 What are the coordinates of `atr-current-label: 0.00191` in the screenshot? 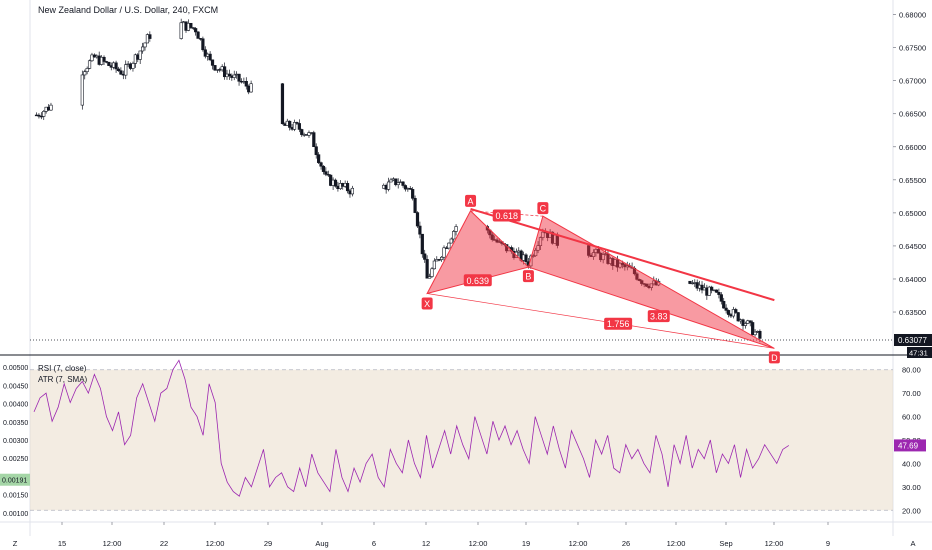 It's located at (14, 481).